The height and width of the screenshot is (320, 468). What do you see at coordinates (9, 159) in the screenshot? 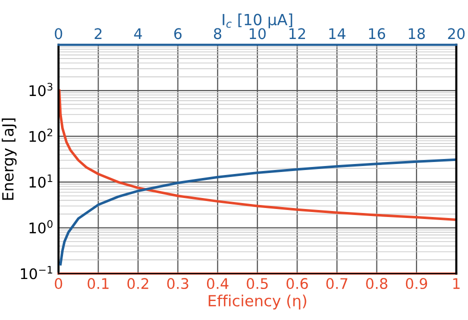
I see `y-axis-title: Energy [aJ]` at bounding box center [9, 159].